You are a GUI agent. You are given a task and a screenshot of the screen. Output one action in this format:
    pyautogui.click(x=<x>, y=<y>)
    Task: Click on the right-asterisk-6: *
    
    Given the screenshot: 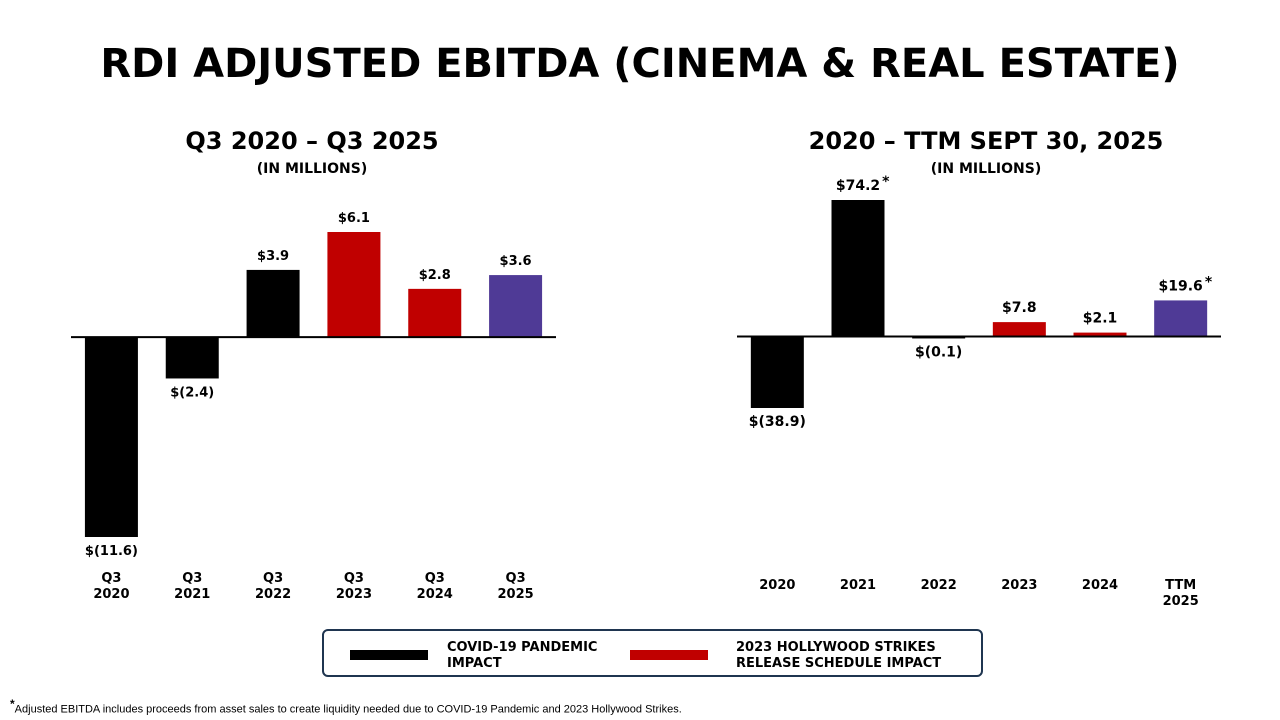 What is the action you would take?
    pyautogui.click(x=1209, y=282)
    